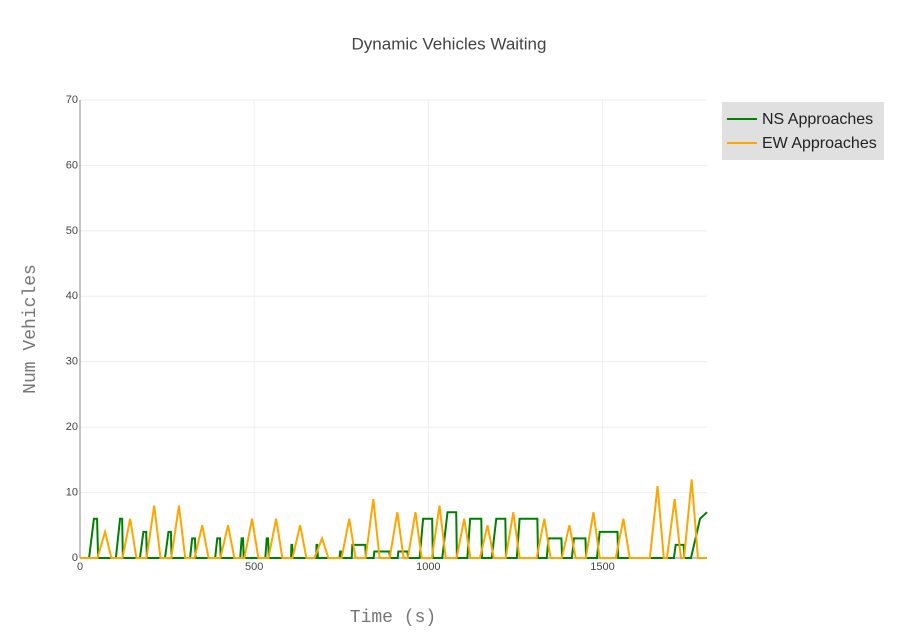 The height and width of the screenshot is (642, 898). I want to click on x-tick-label: 1000, so click(428, 567).